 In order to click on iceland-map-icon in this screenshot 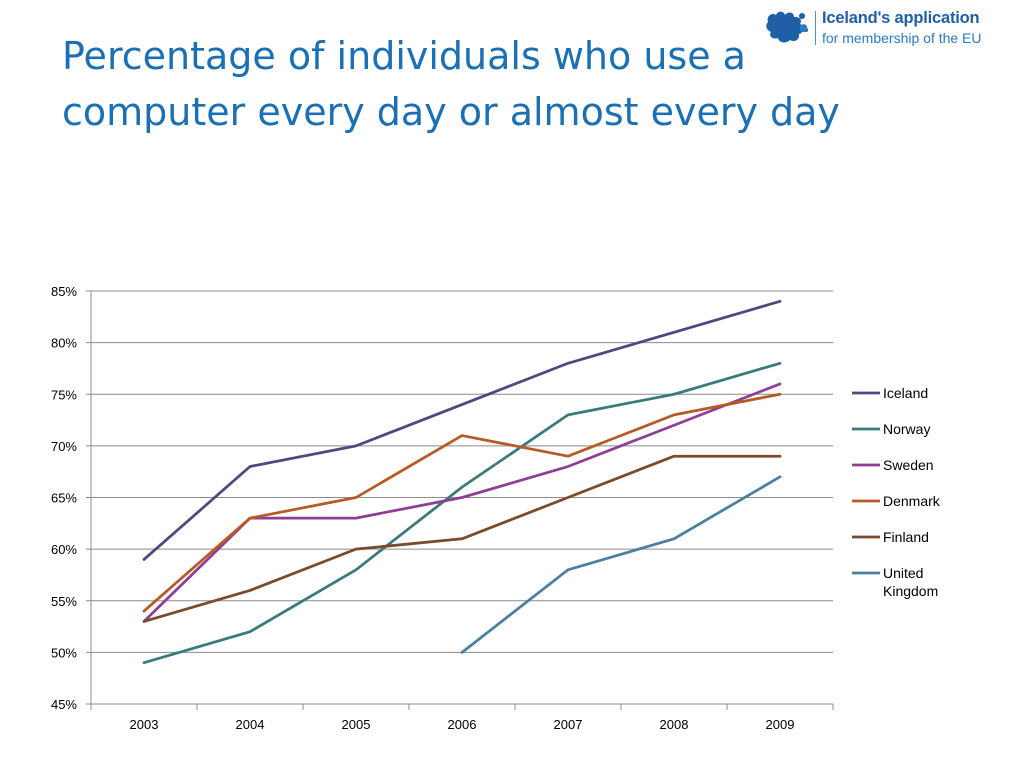, I will do `click(787, 27)`.